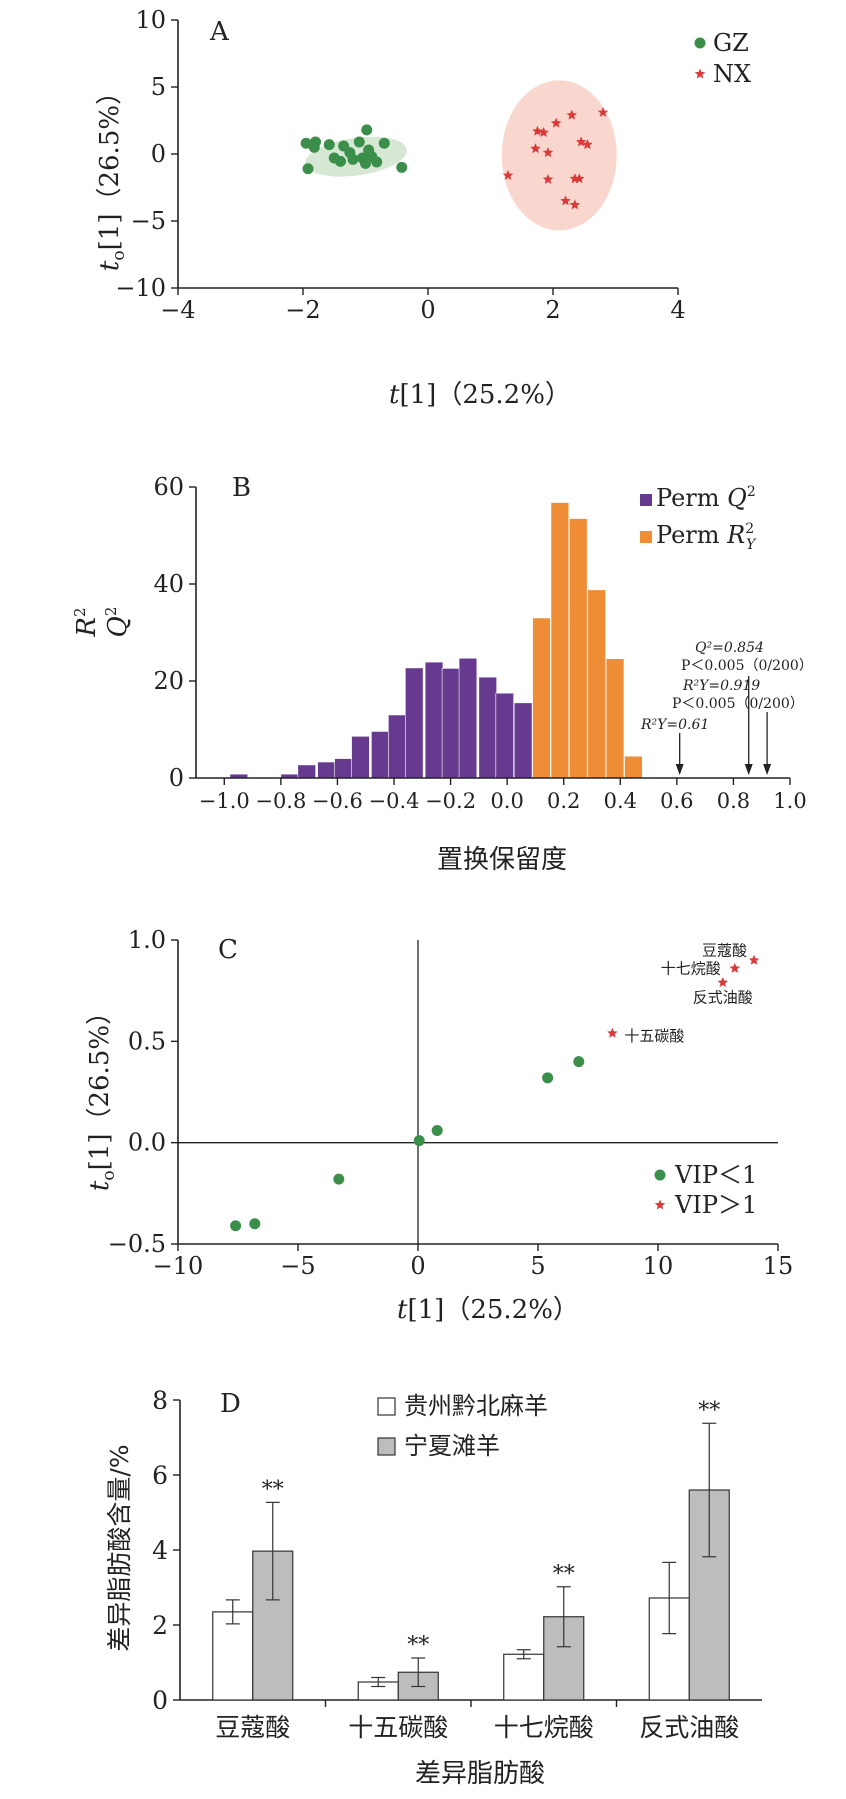 This screenshot has width=846, height=1799. I want to click on legend-label-vip-lt-1: VIP＜1, so click(715, 1175).